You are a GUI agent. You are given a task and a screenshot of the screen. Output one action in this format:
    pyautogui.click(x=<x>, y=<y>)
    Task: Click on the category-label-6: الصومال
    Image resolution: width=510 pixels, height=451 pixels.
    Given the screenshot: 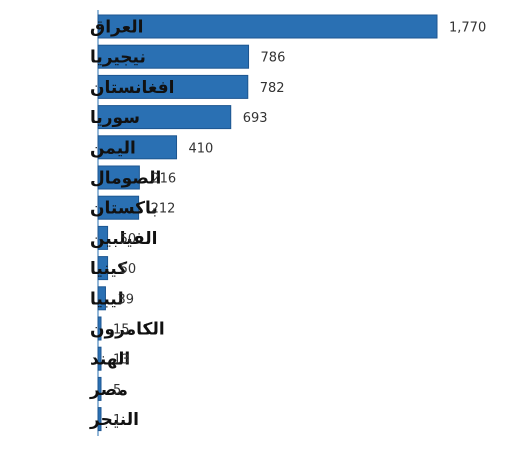 What is the action you would take?
    pyautogui.click(x=125, y=179)
    